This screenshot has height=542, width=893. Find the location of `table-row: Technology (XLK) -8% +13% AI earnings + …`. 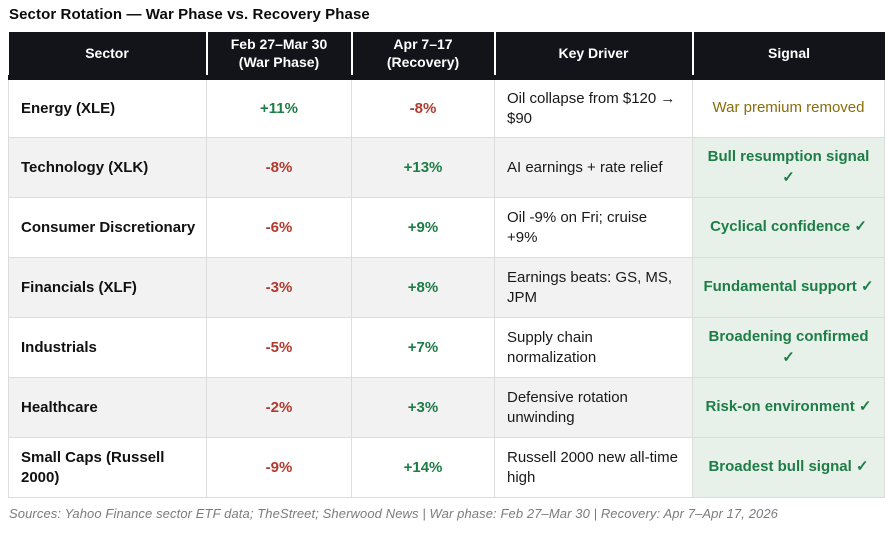

table-row: Technology (XLK) -8% +13% AI earnings + … is located at coordinates (446, 167).